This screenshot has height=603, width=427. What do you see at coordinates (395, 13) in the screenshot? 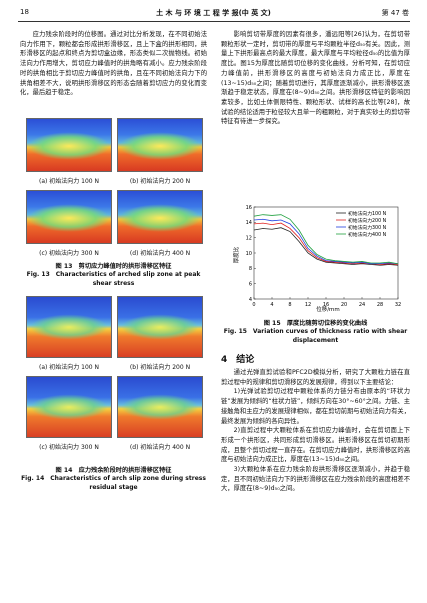
I see `volume: 第 47 卷` at bounding box center [395, 13].